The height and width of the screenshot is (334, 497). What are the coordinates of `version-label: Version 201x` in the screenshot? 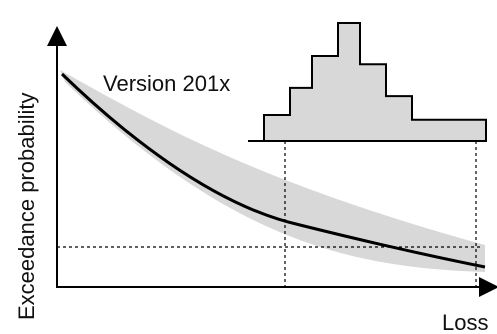 It's located at (166, 83).